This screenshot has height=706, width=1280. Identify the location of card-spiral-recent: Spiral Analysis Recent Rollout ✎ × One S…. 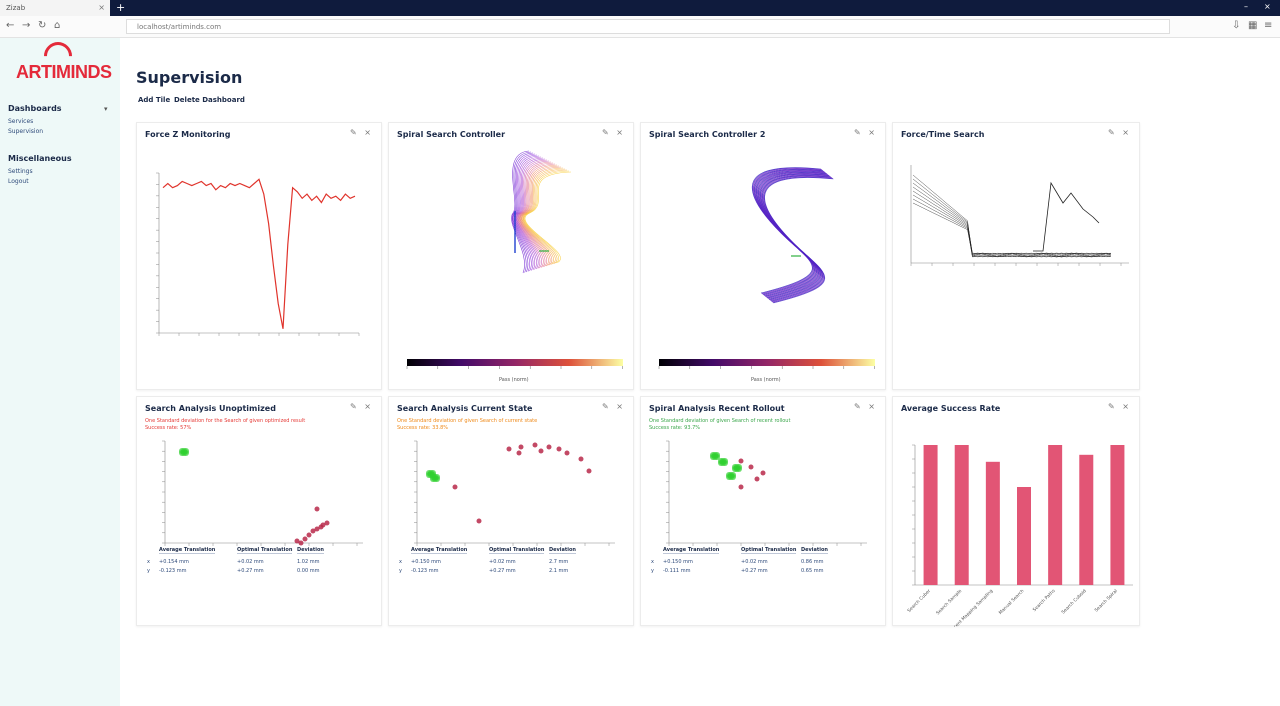
(763, 511).